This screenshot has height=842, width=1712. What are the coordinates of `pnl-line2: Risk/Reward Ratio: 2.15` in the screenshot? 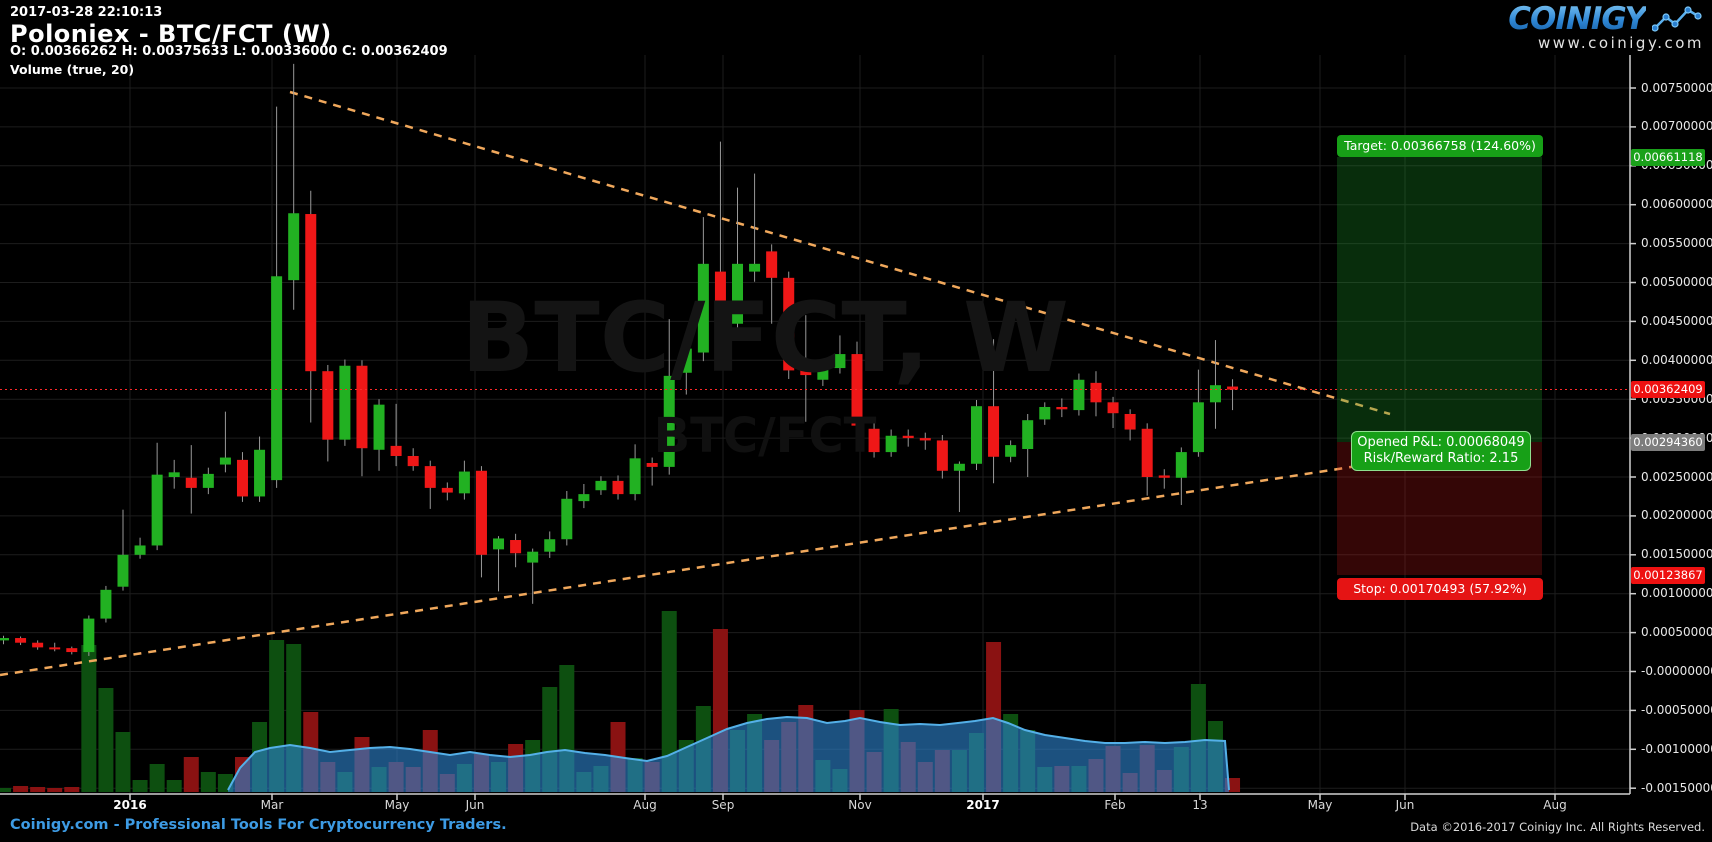 It's located at (1441, 458).